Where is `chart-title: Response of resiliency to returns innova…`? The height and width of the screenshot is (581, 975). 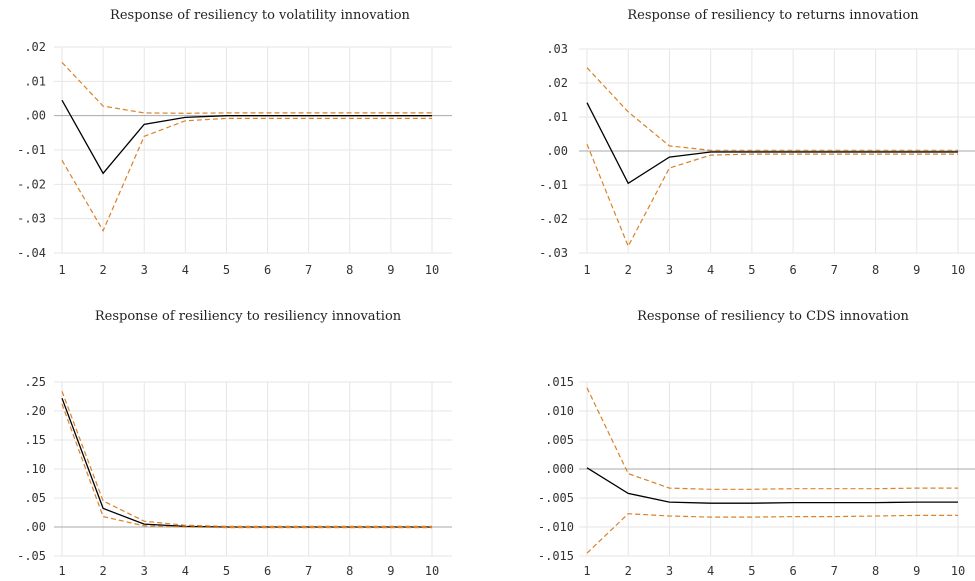
chart-title: Response of resiliency to returns innova… is located at coordinates (773, 15).